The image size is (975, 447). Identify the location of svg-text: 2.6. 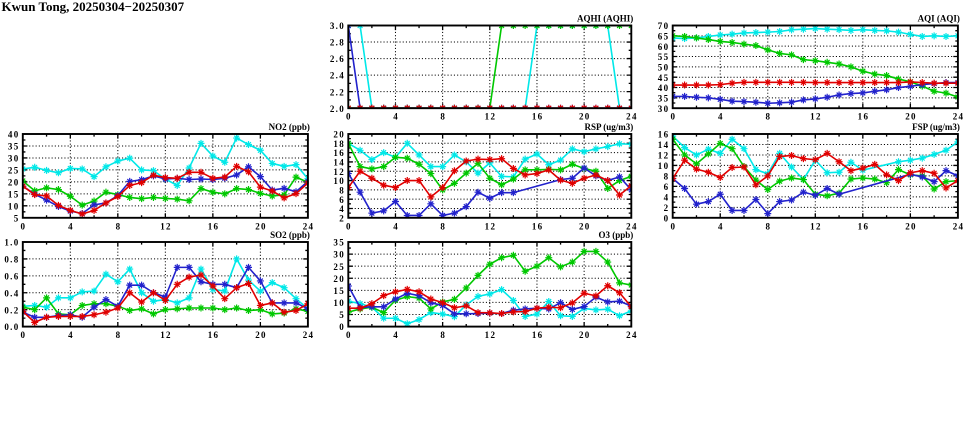
(337, 59).